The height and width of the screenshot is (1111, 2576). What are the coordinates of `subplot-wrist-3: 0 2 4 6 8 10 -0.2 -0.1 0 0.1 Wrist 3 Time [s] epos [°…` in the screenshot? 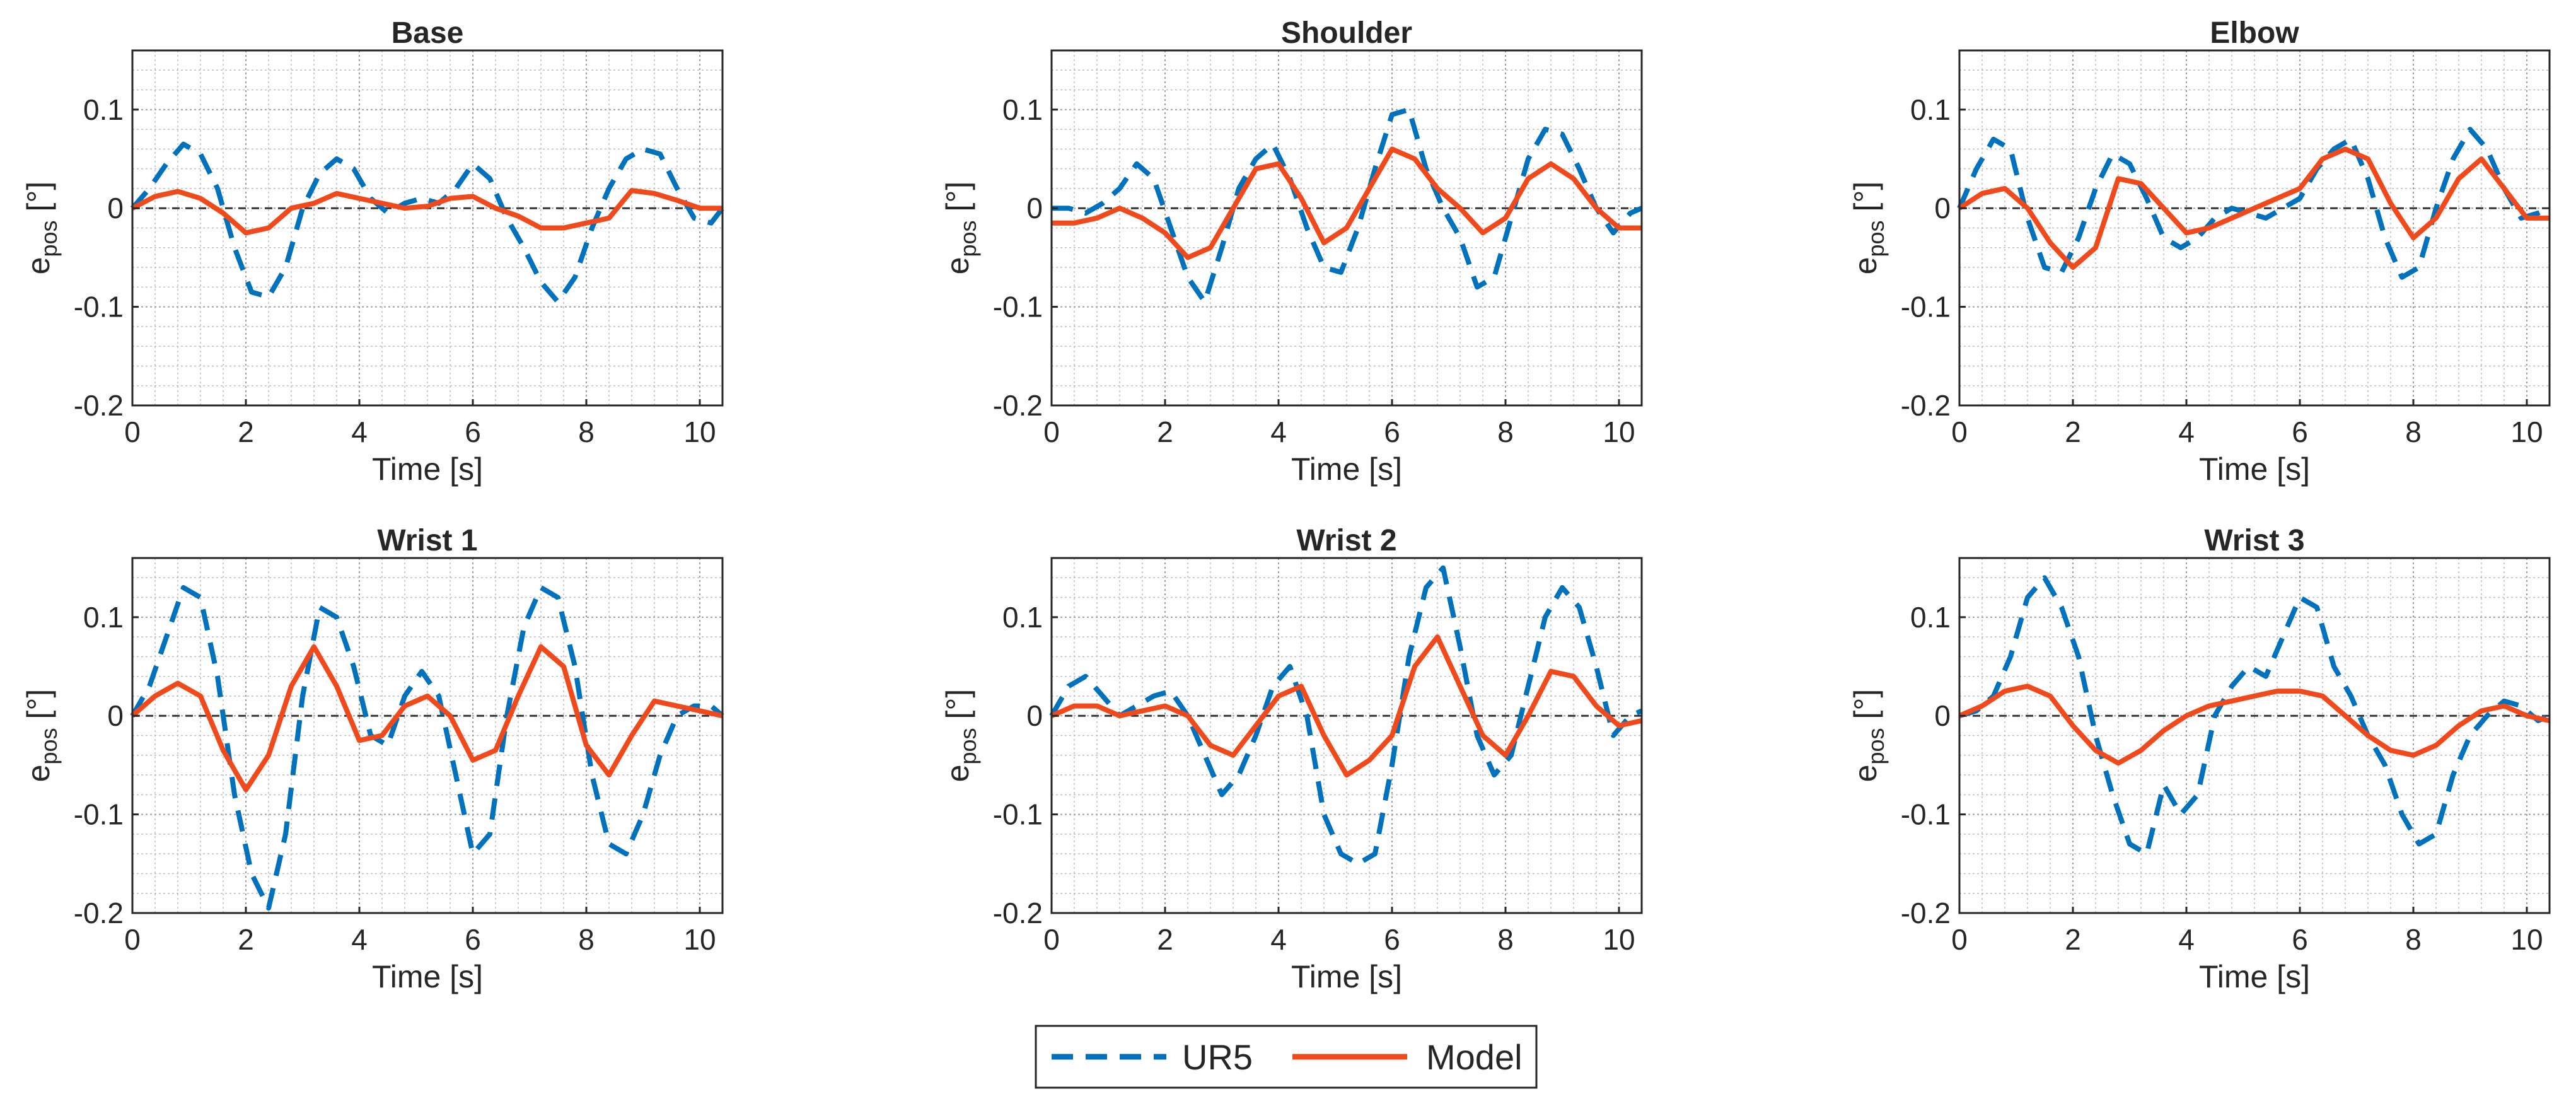 It's located at (2199, 759).